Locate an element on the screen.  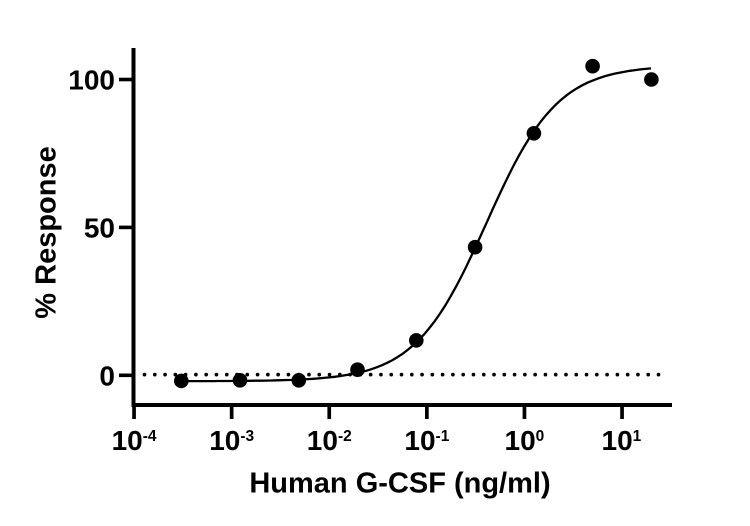
svg-text: 100 is located at coordinates (91, 80).